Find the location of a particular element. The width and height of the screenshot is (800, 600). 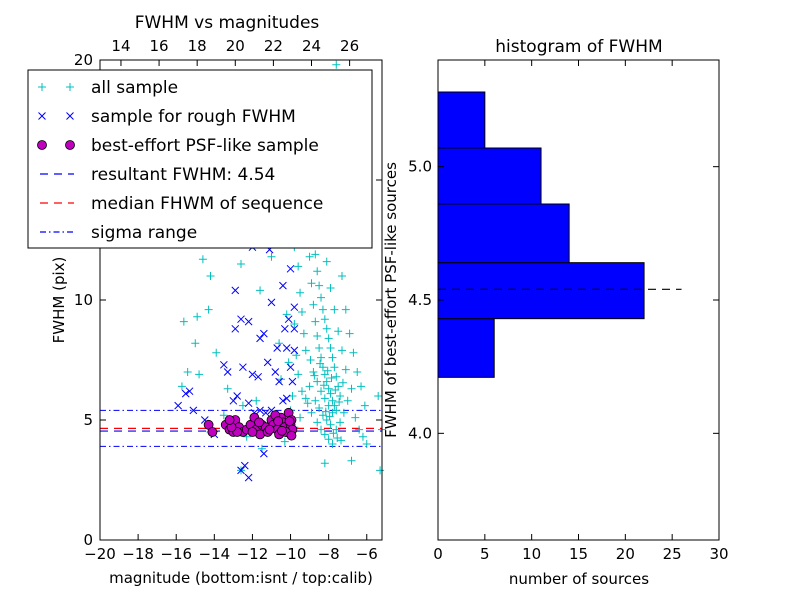

y-tick-label: 0 is located at coordinates (88, 540).